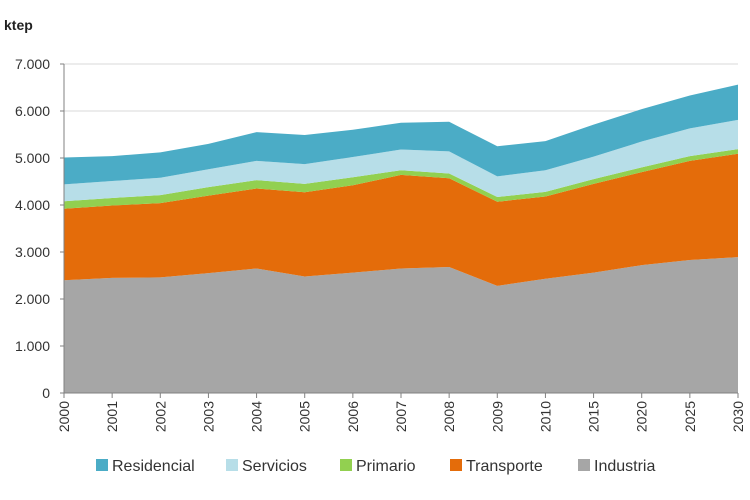 Image resolution: width=750 pixels, height=500 pixels. I want to click on legend-item-primario: Primario, so click(378, 466).